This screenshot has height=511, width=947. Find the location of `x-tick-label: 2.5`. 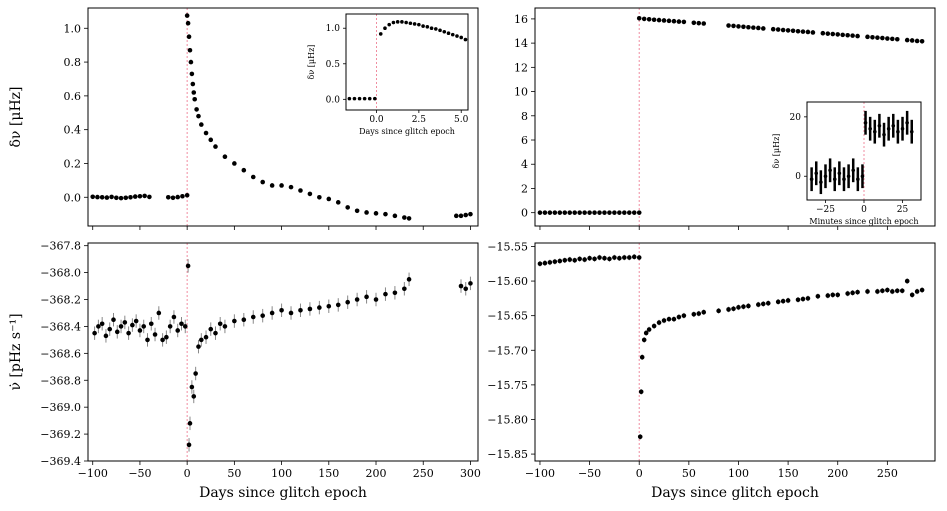

x-tick-label: 2.5 is located at coordinates (419, 120).